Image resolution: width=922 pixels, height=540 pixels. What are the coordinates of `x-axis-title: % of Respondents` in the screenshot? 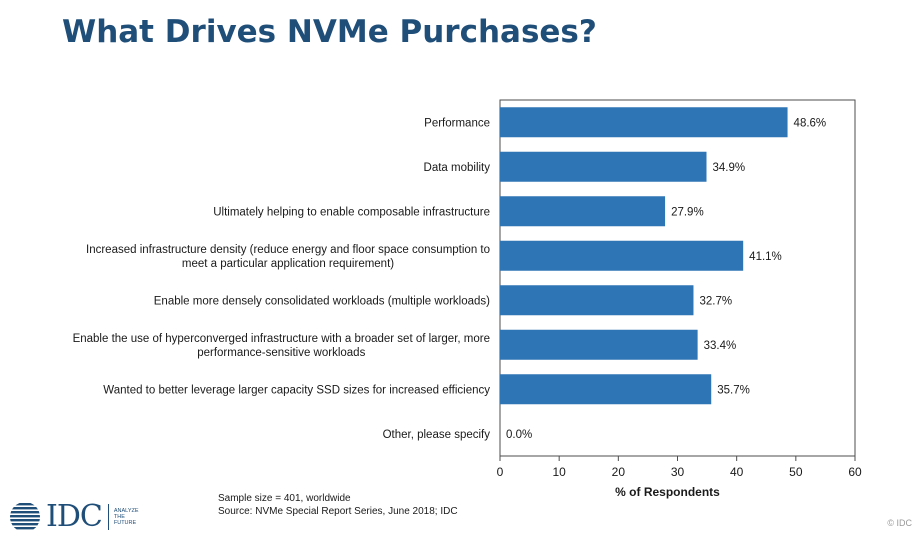 It's located at (667, 492).